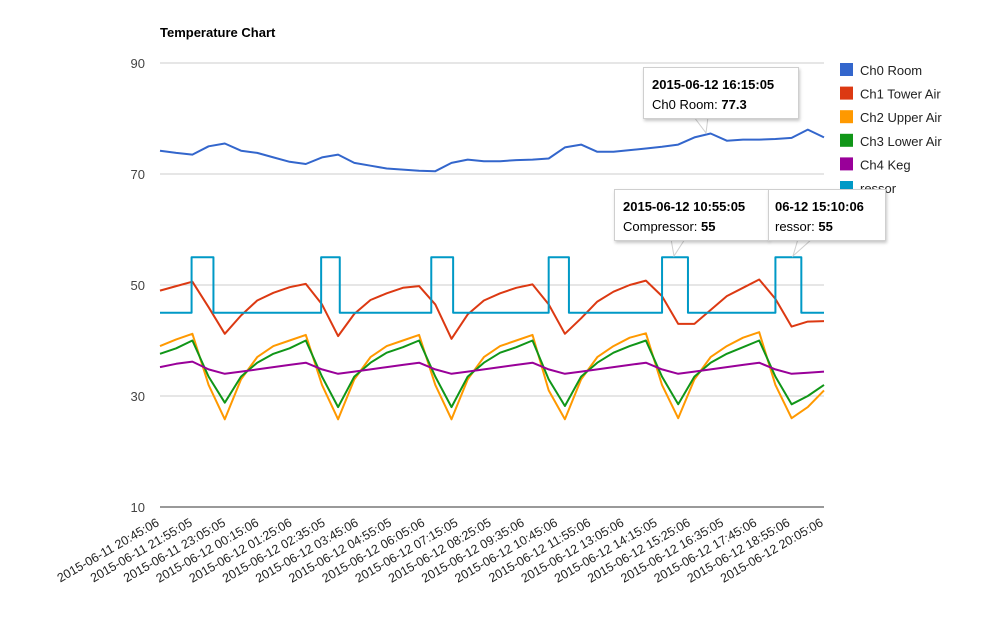  I want to click on y-axis-ticks: 10 30 50 70 90, so click(138, 285).